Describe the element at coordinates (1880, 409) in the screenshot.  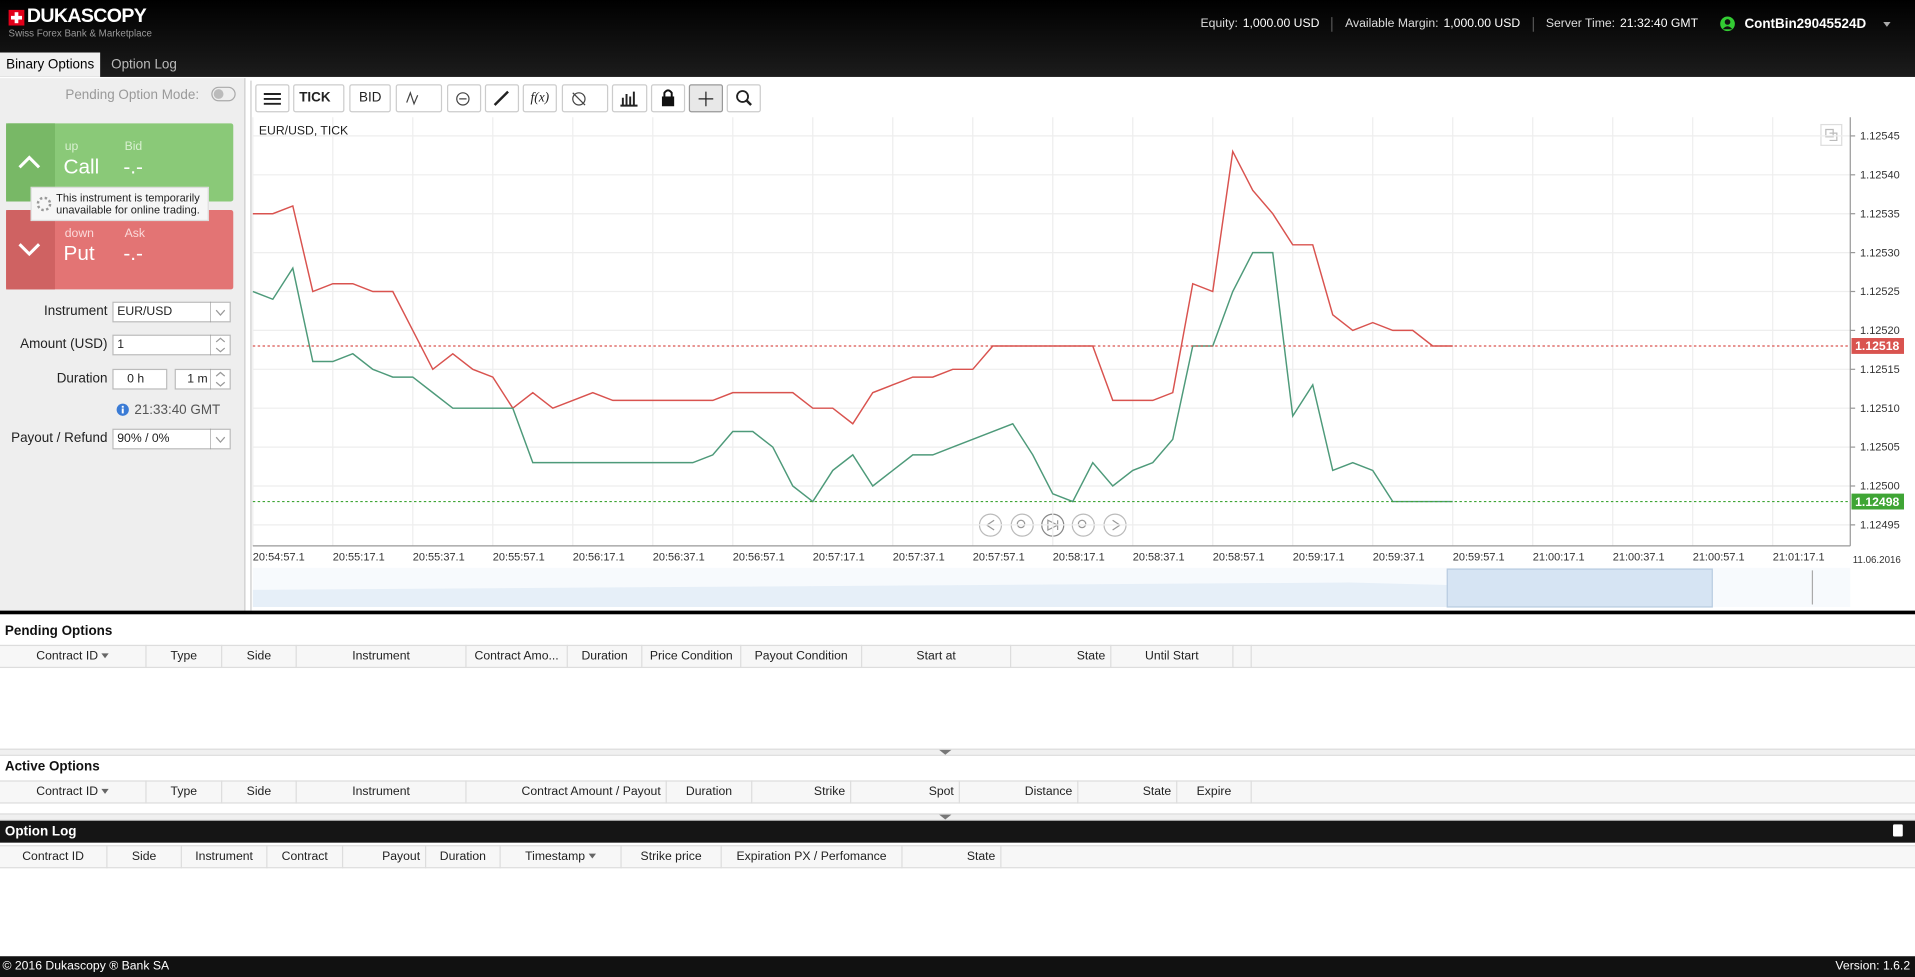
I see `y-tick-label: 1.12510` at that location.